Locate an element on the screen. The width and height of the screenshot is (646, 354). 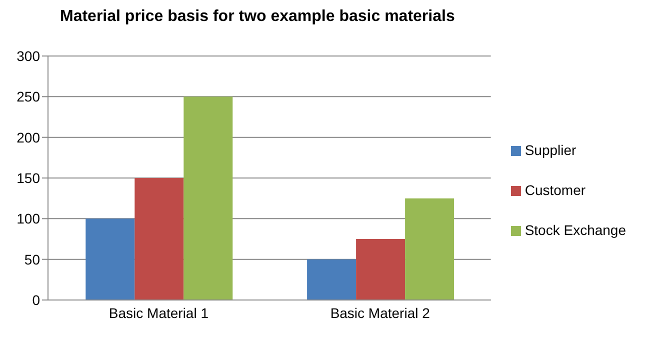
y-tick-label: 300 is located at coordinates (28, 56).